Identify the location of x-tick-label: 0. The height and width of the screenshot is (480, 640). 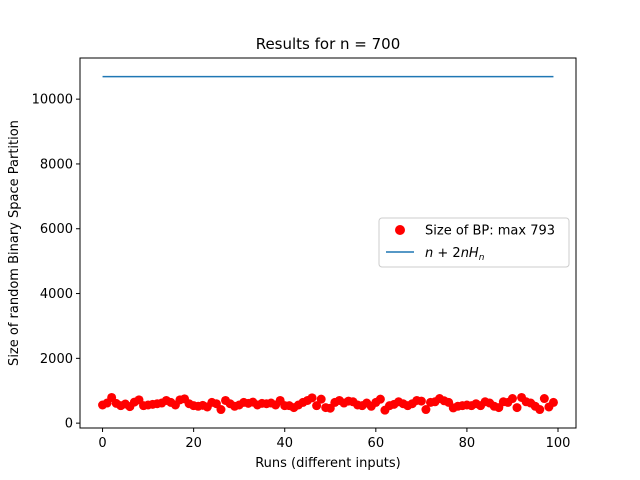
(102, 443).